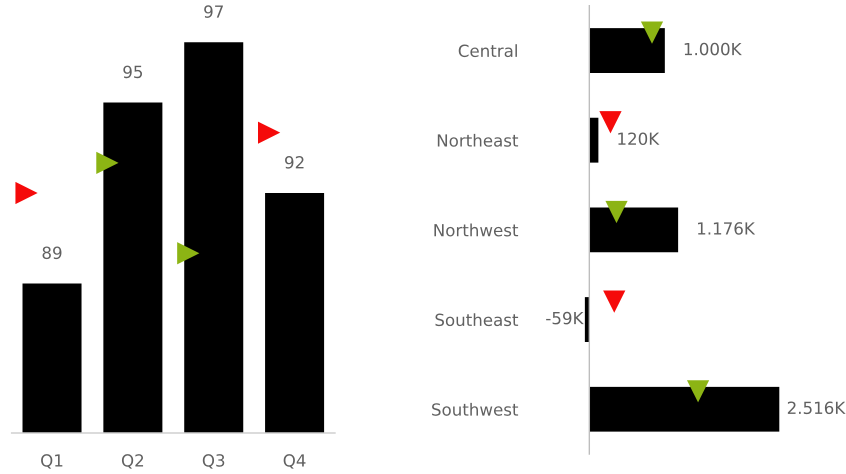 The height and width of the screenshot is (474, 846). What do you see at coordinates (52, 253) in the screenshot?
I see `data-label: 89` at bounding box center [52, 253].